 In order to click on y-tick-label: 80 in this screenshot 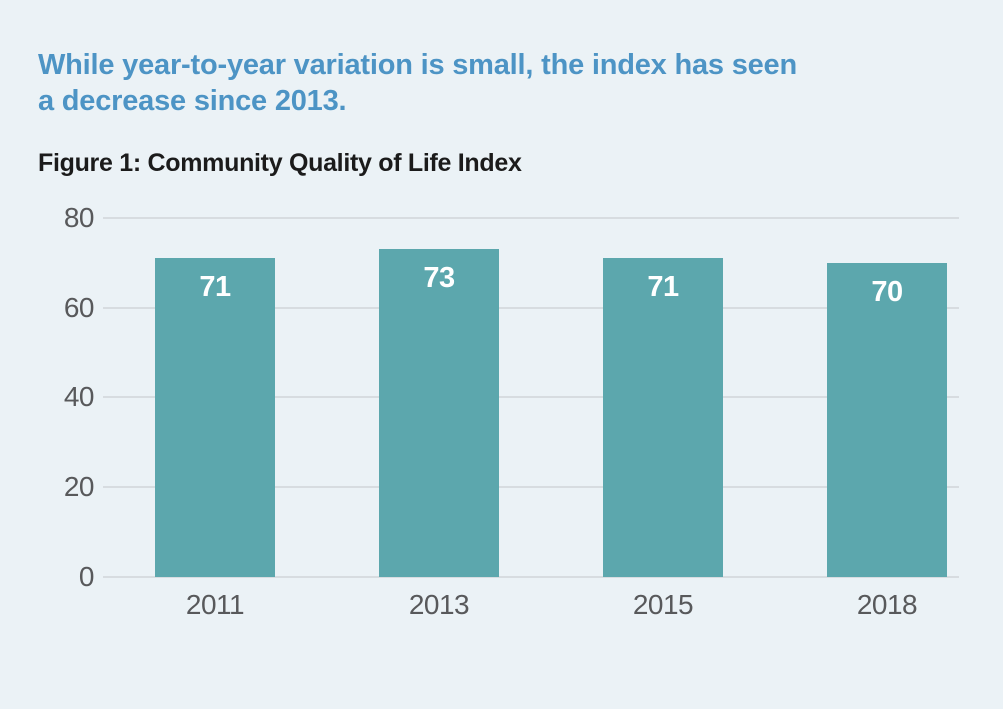, I will do `click(79, 217)`.